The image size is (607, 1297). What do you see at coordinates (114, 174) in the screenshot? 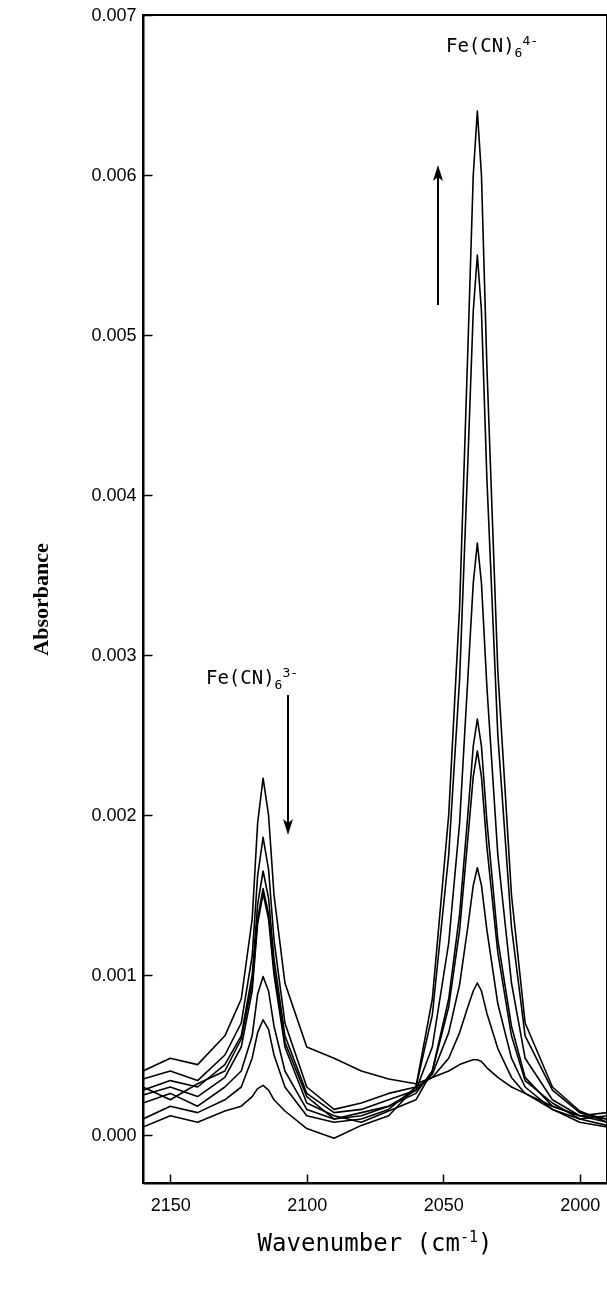
I see `y-tick-label: 0.006` at bounding box center [114, 174].